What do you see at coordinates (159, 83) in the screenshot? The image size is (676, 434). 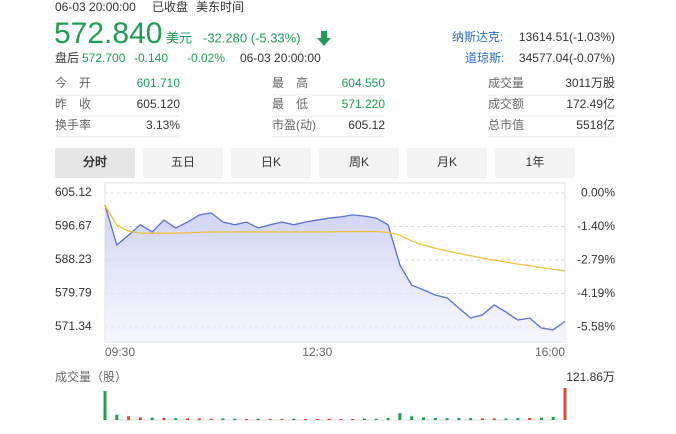 I see `stat-value: 601.710` at bounding box center [159, 83].